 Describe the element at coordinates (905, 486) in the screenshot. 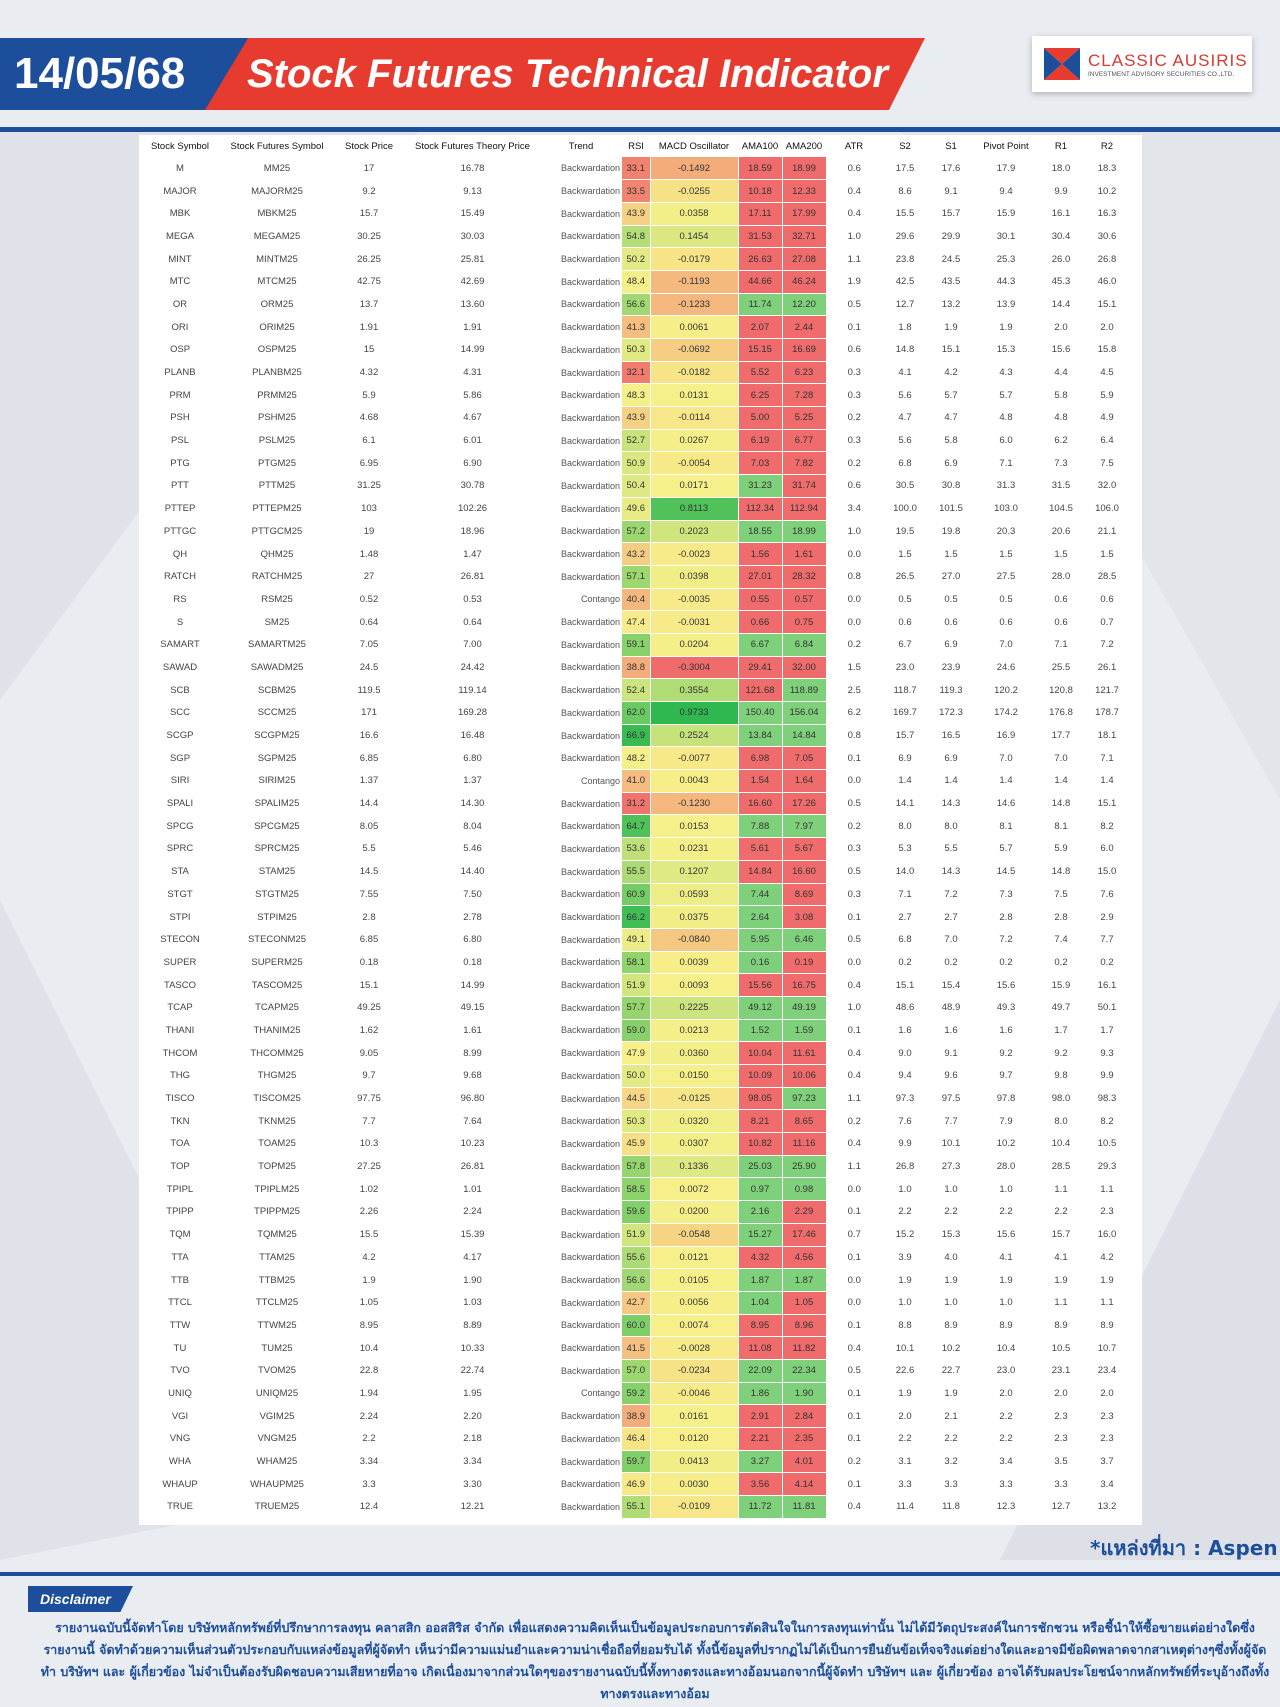

I see `cell-s2: 30.5` at that location.